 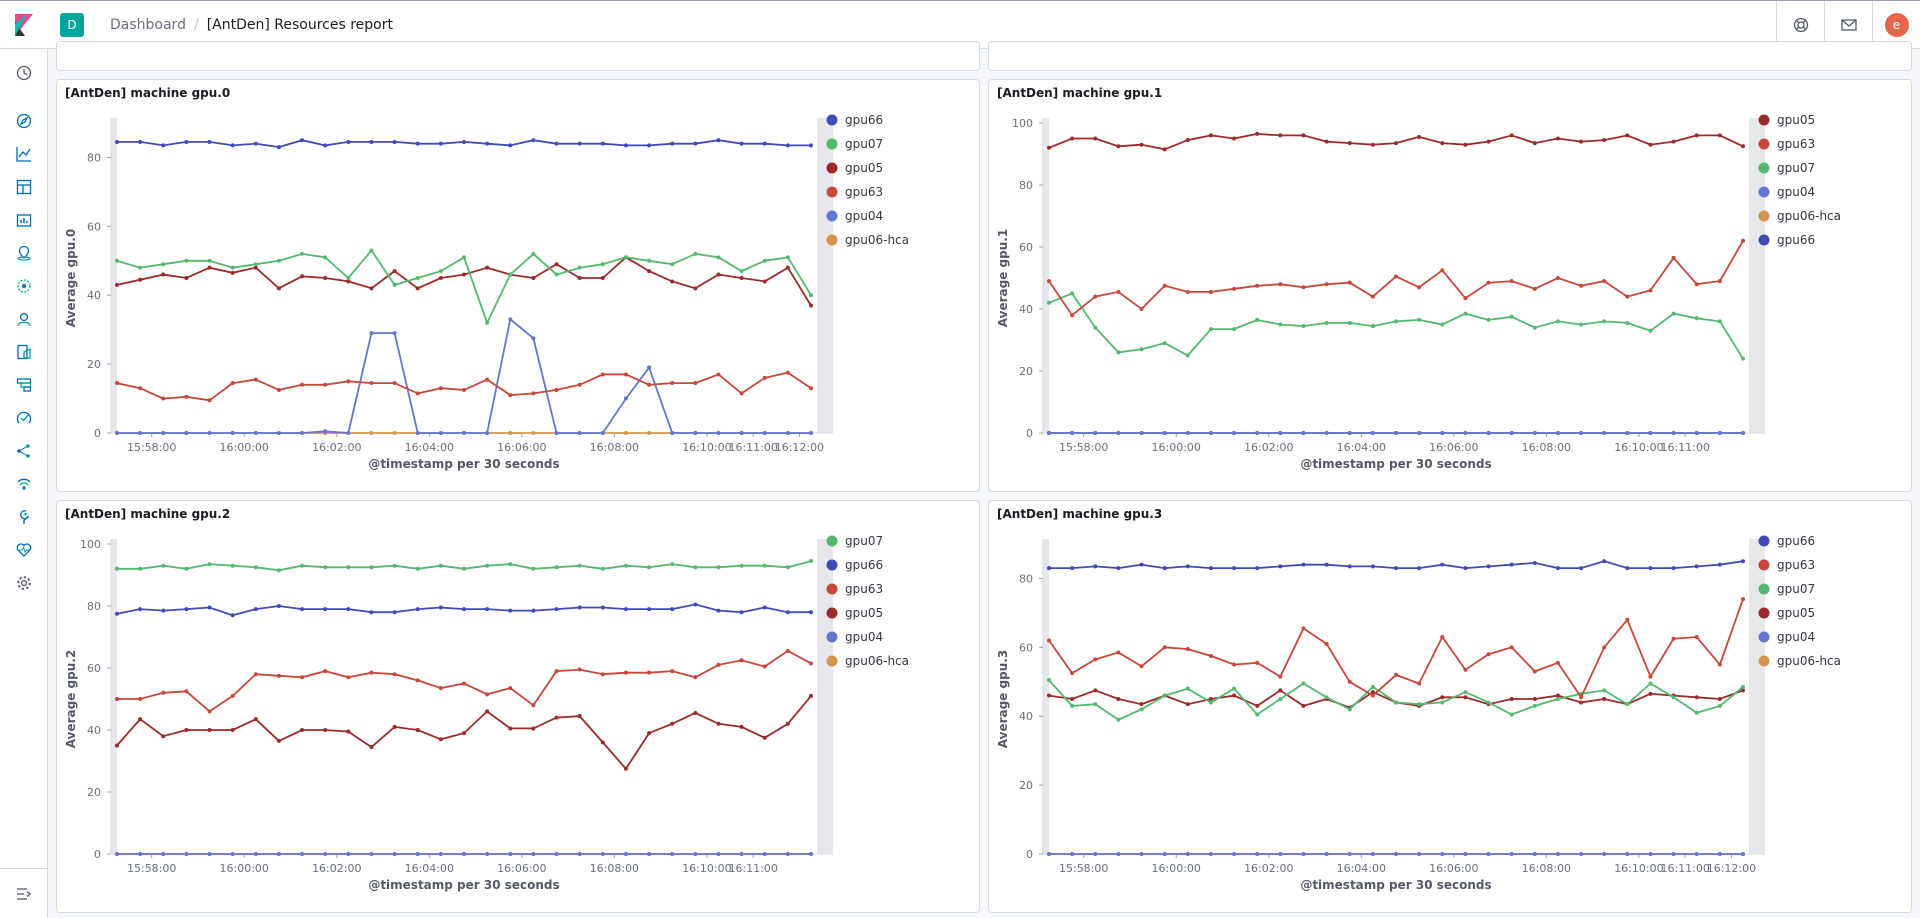 I want to click on legend-label-gpu63: gpu63, so click(x=864, y=589).